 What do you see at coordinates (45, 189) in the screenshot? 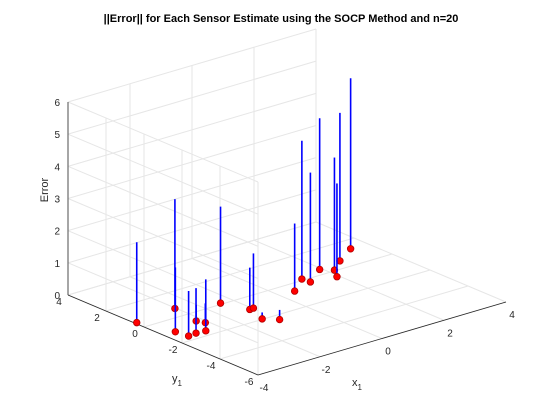
I see `z-axis-label: Error` at bounding box center [45, 189].